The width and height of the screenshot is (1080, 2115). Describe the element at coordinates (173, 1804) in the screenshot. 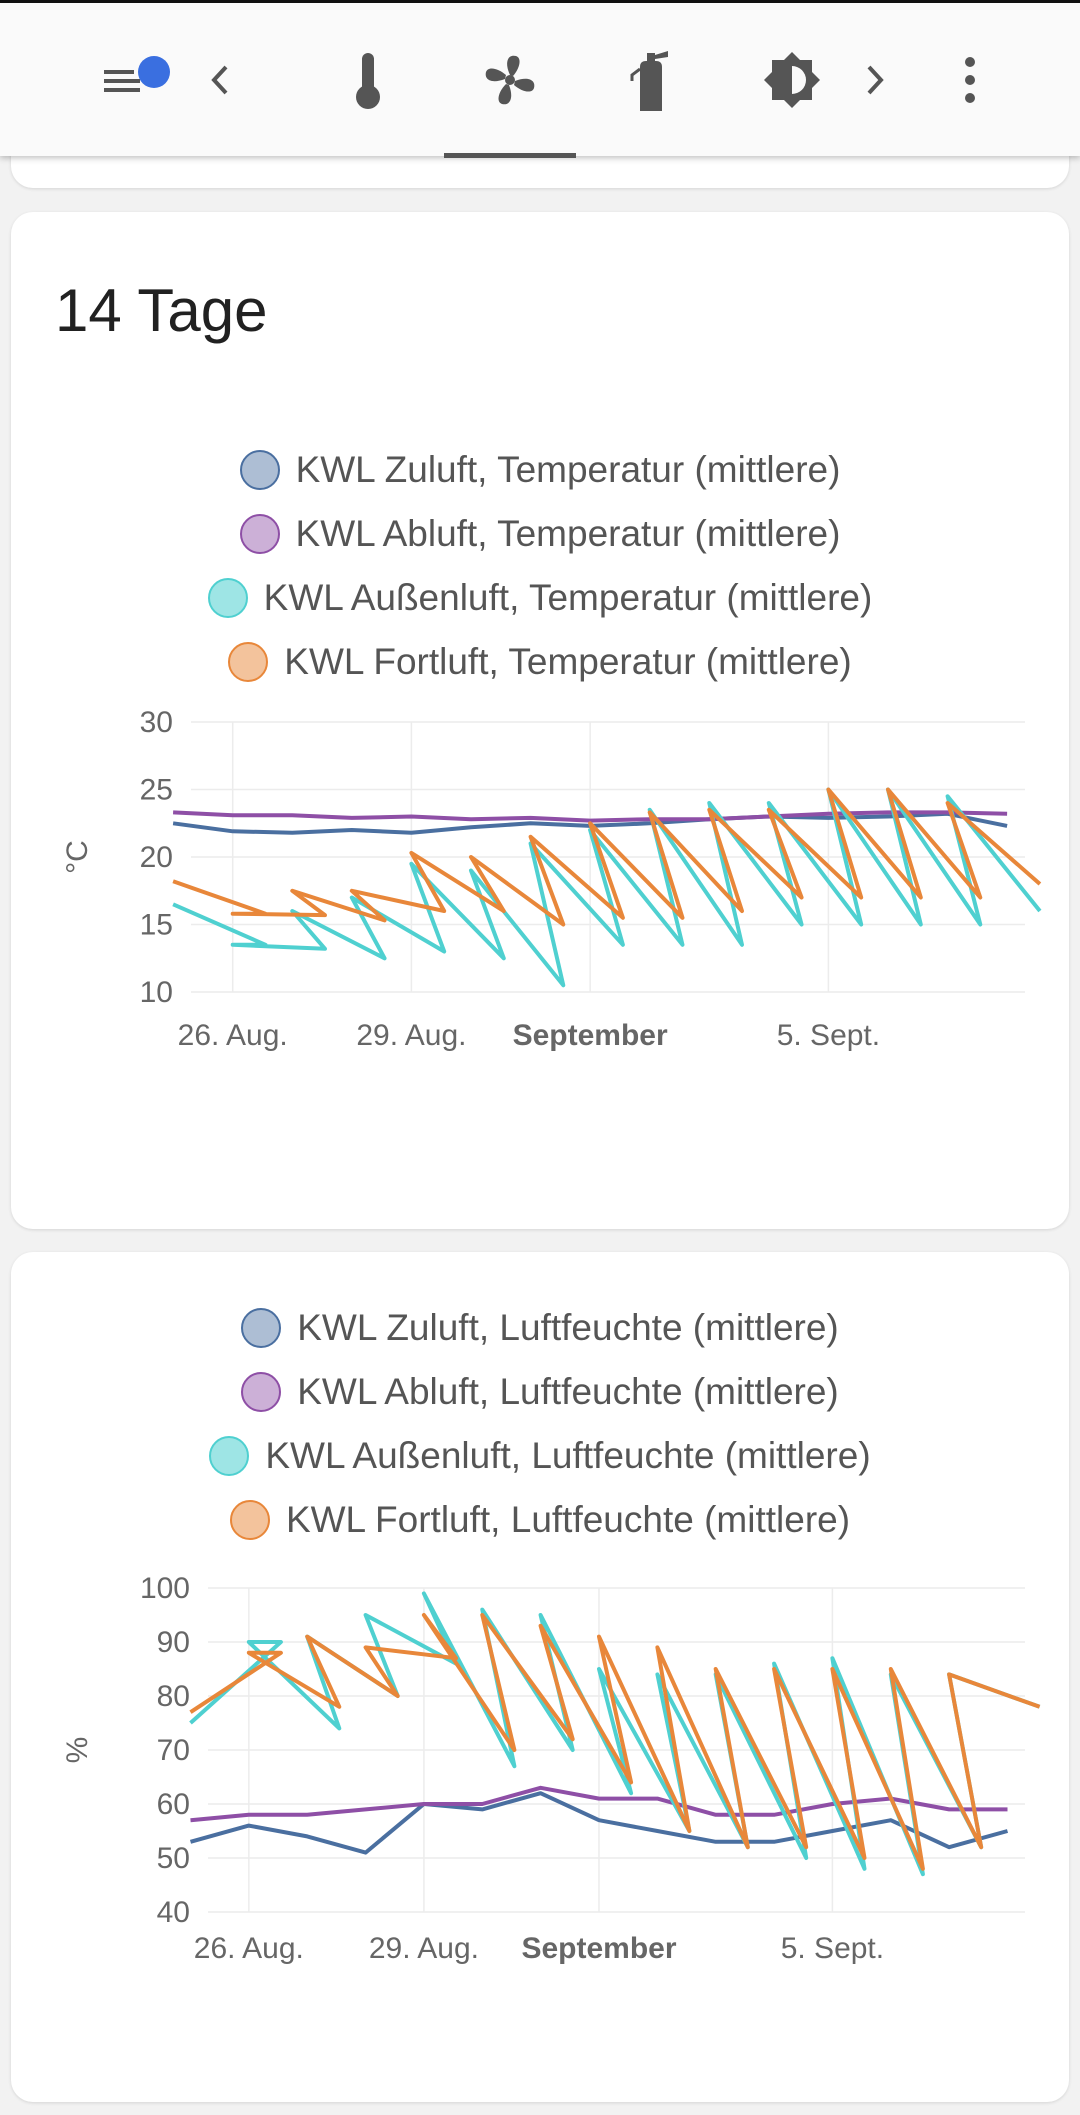

I see `y-tick-label: 60` at that location.